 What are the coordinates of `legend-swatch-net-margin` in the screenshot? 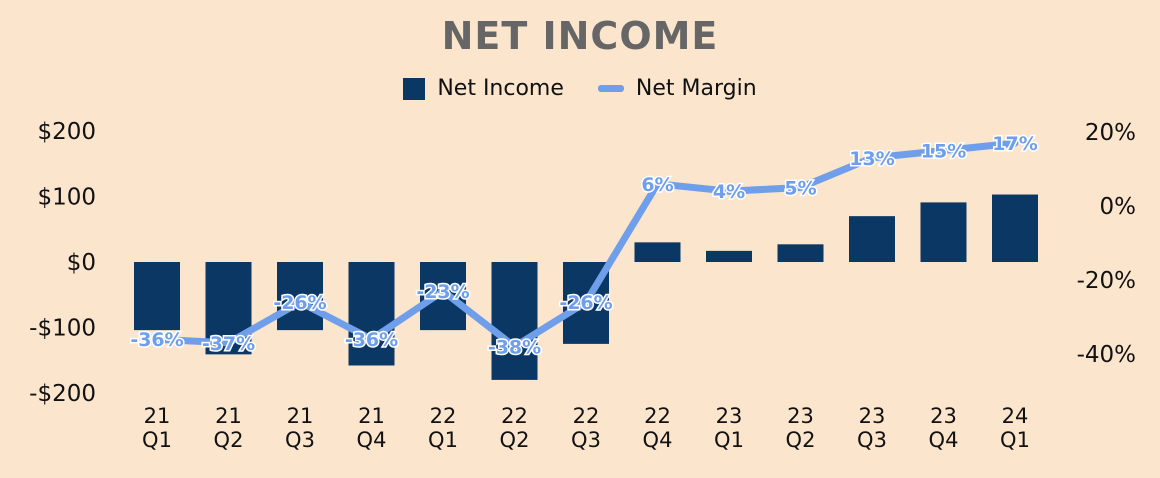 It's located at (610, 88).